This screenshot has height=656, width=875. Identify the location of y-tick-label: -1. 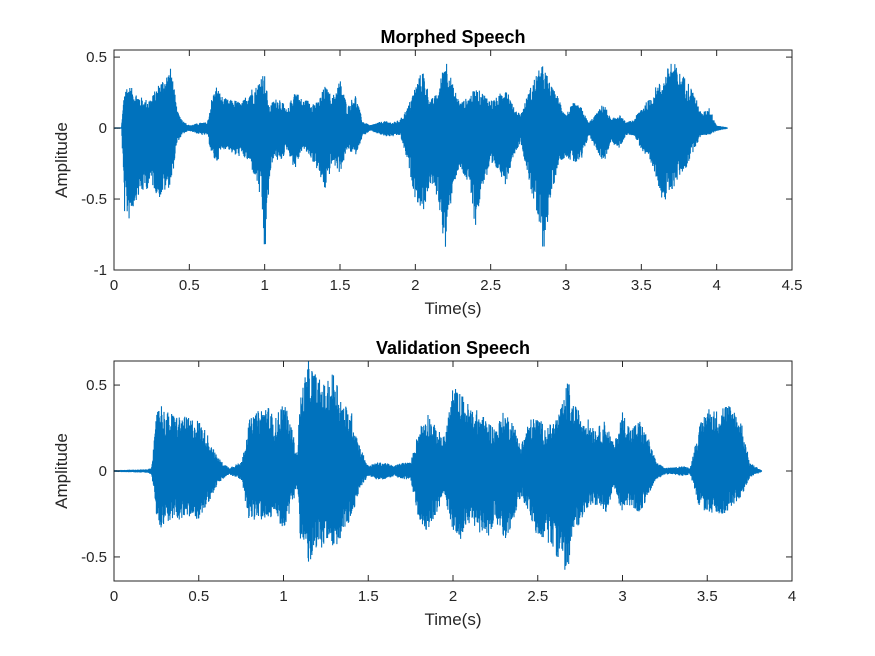
(100, 270).